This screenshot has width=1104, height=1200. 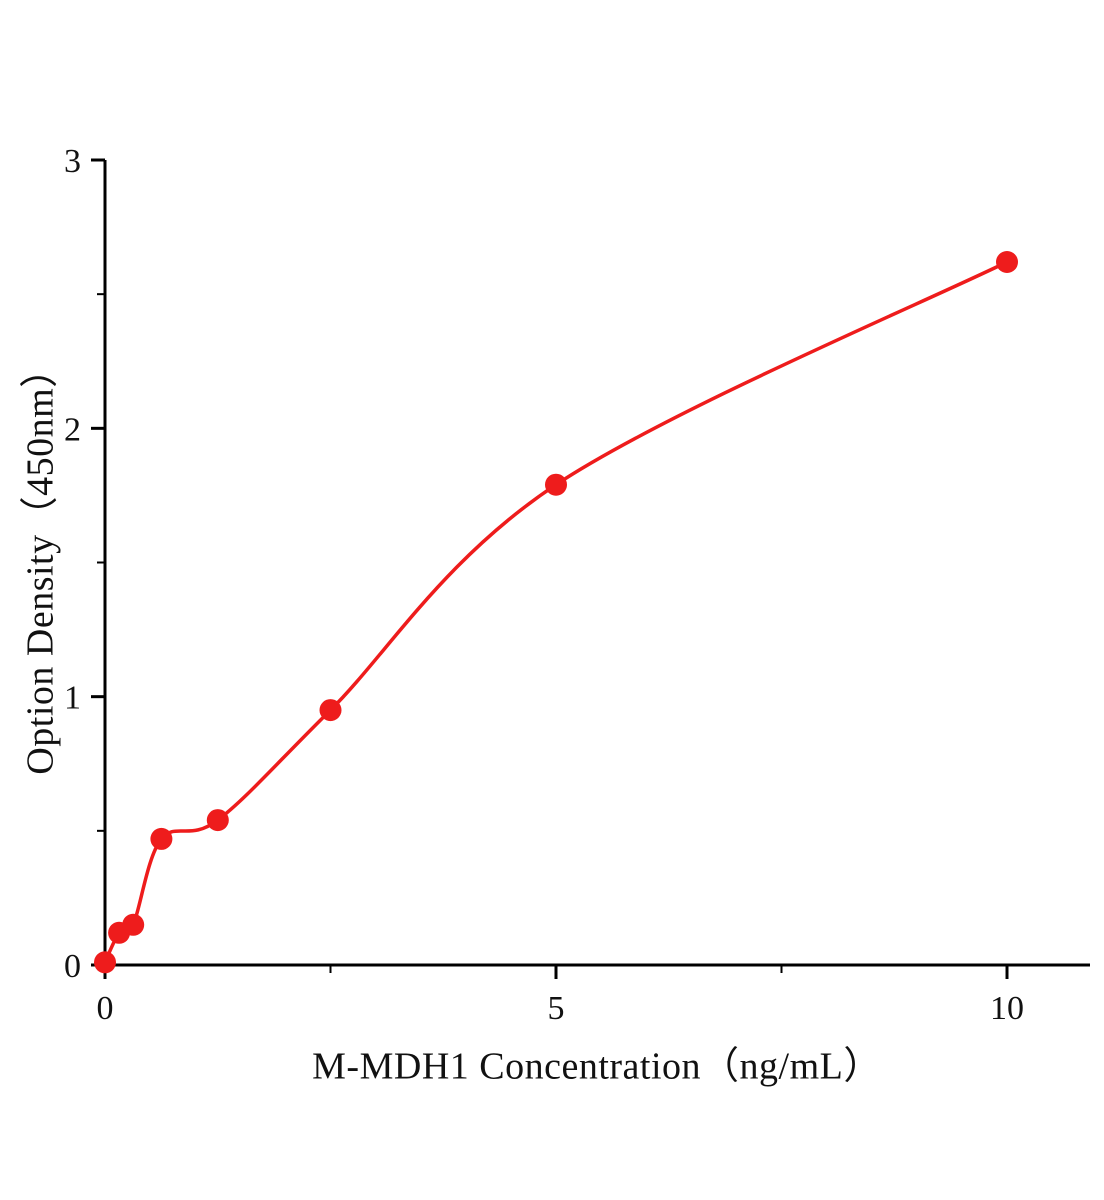 What do you see at coordinates (556, 1008) in the screenshot?
I see `x-tick-label: 5` at bounding box center [556, 1008].